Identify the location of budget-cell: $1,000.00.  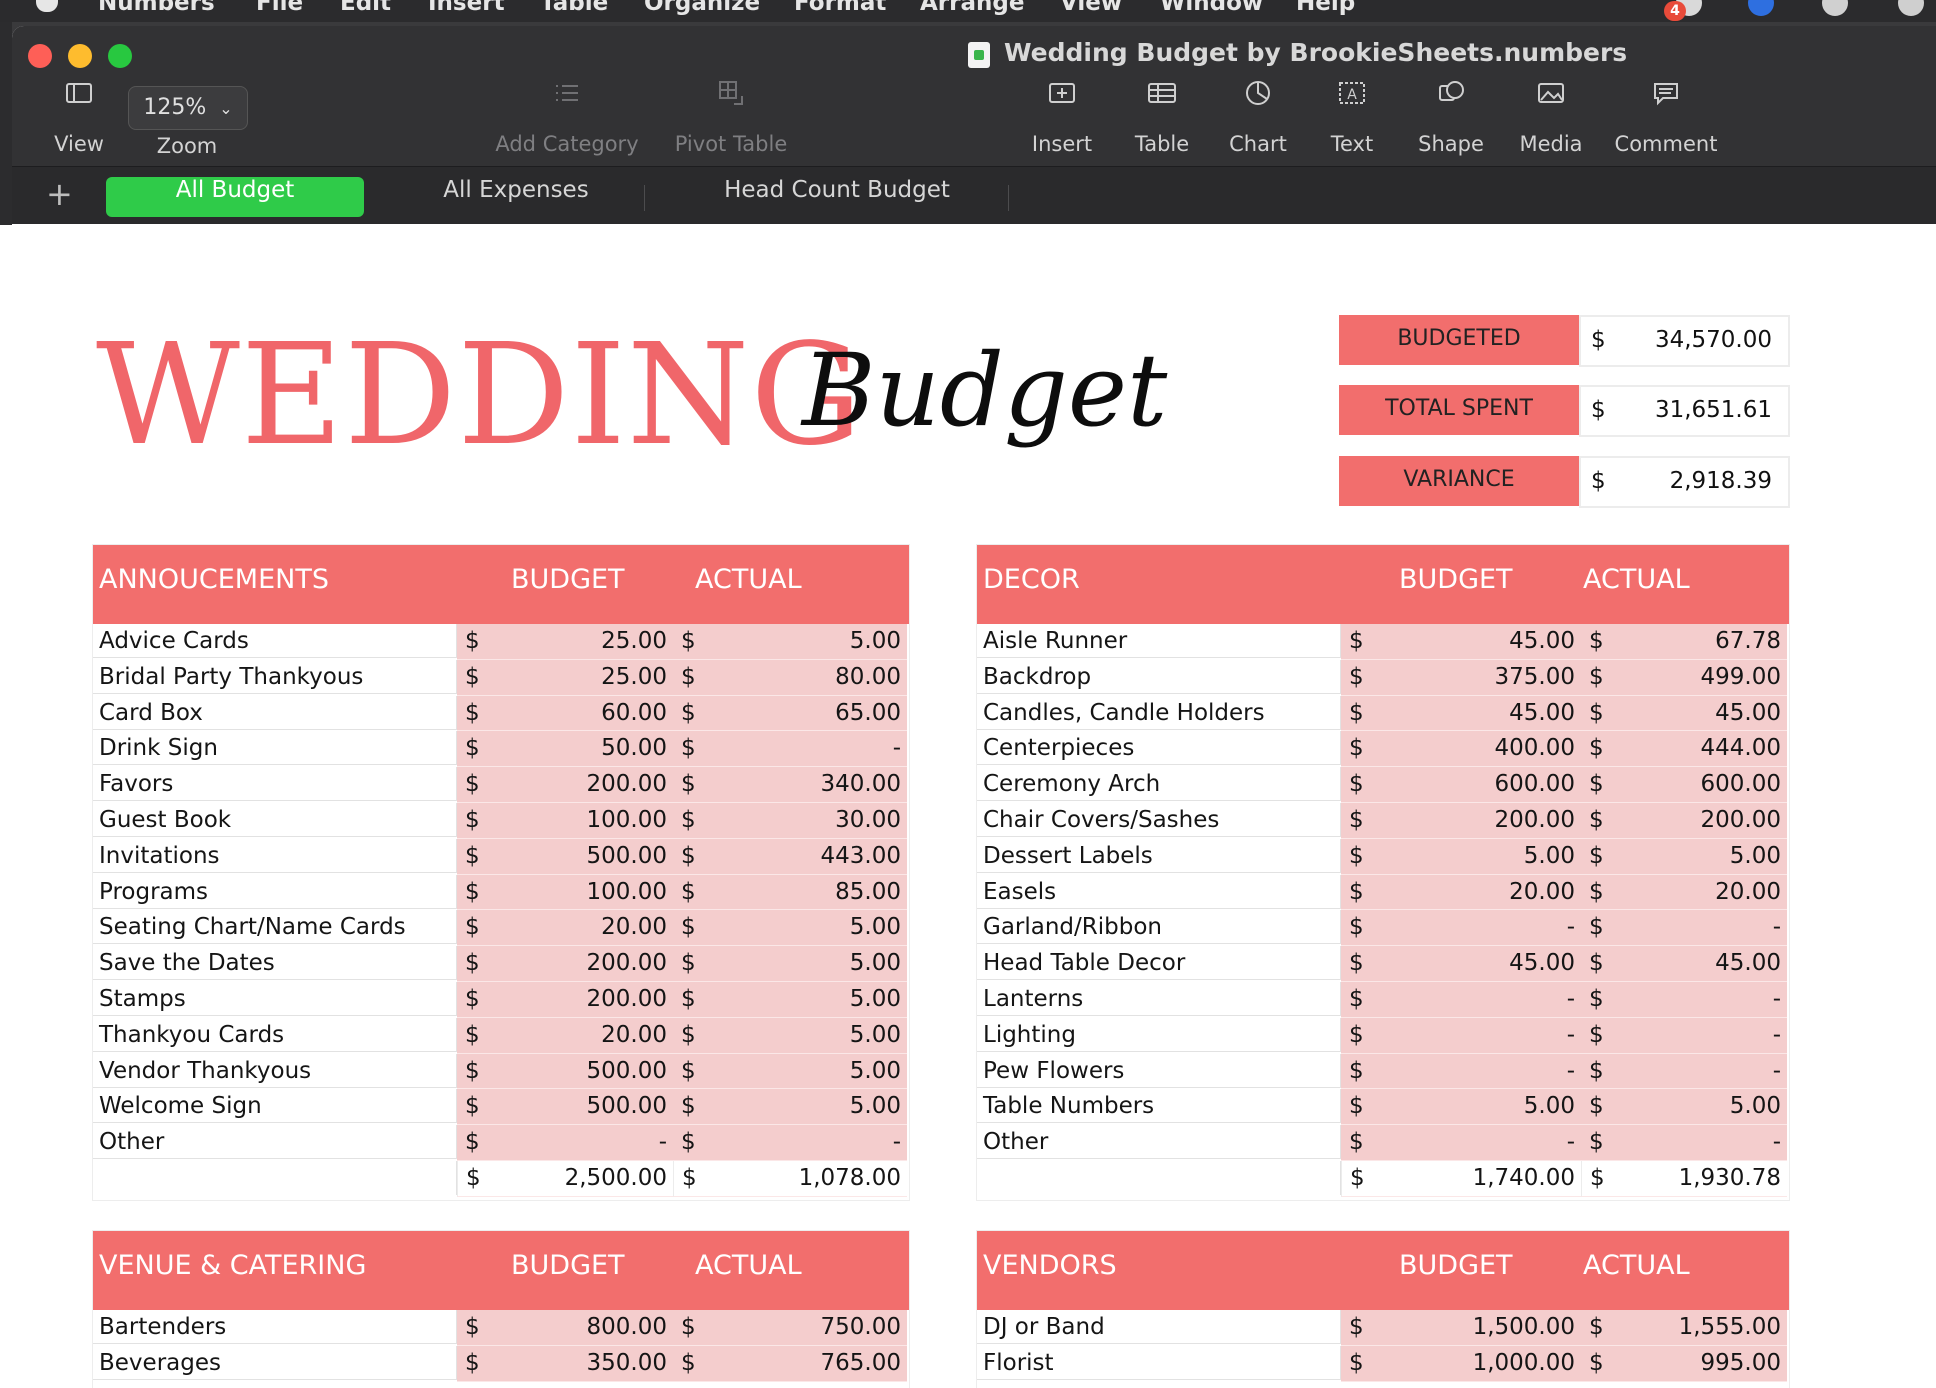
(1461, 1363).